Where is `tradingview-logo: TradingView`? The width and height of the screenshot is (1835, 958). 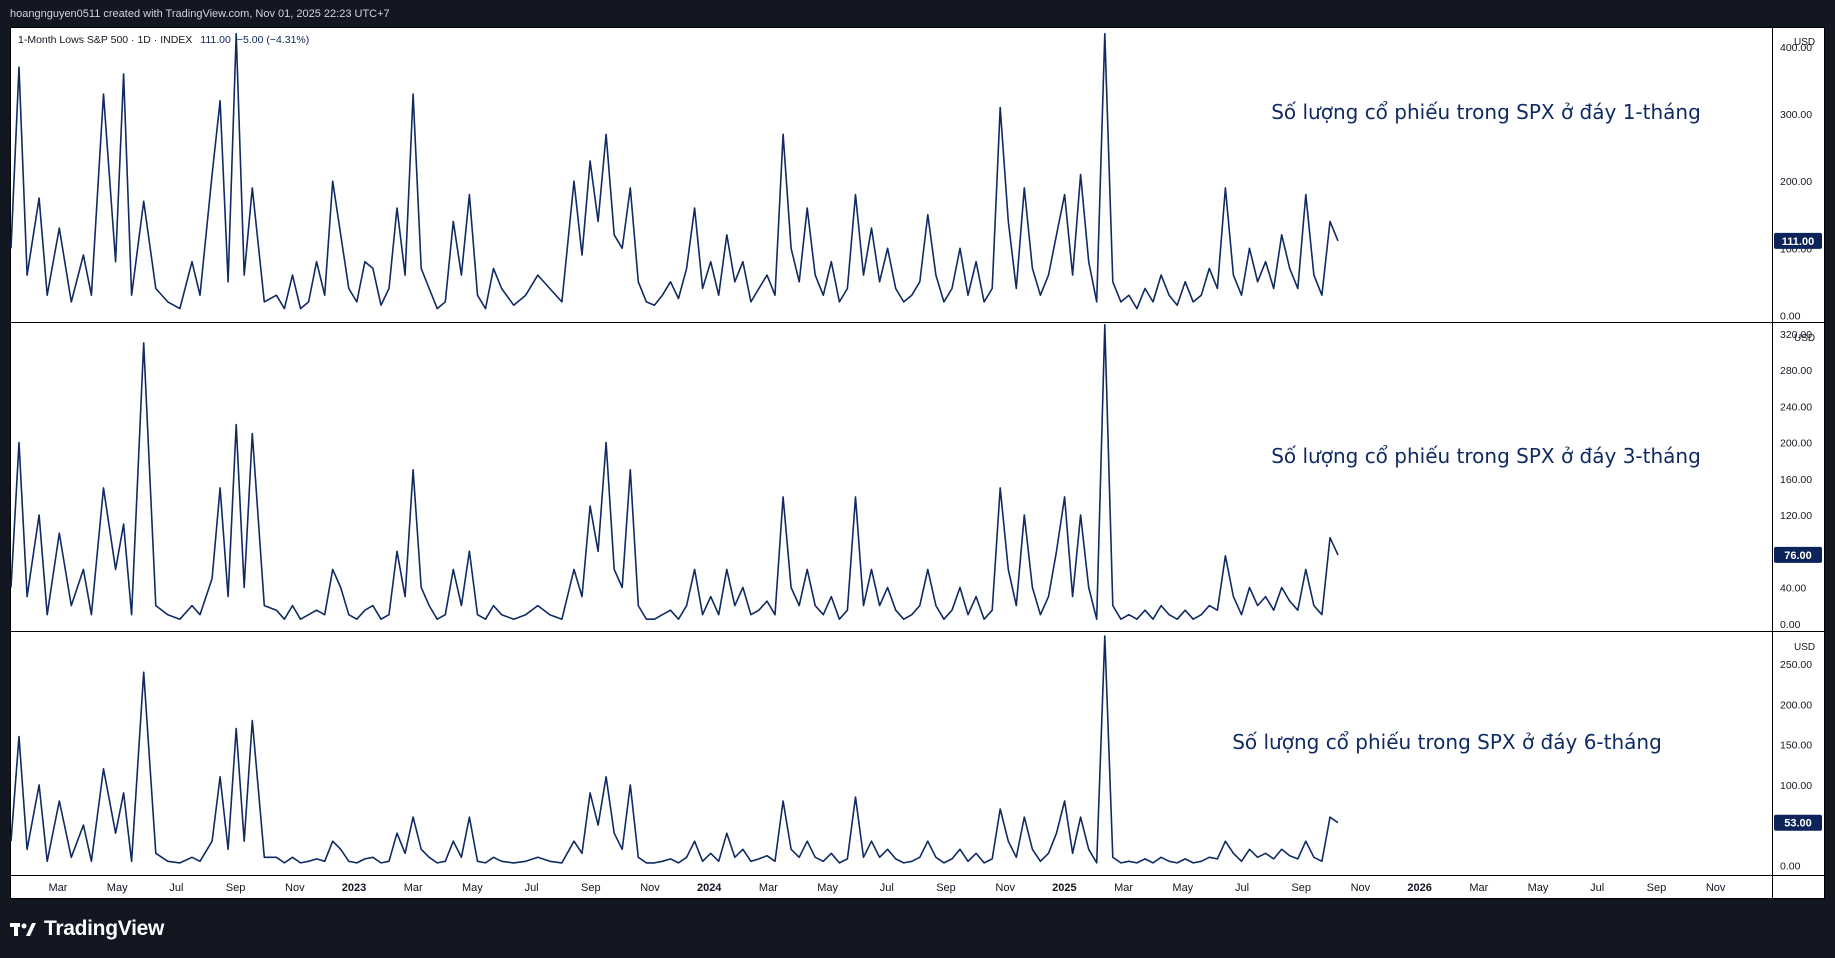 tradingview-logo: TradingView is located at coordinates (87, 929).